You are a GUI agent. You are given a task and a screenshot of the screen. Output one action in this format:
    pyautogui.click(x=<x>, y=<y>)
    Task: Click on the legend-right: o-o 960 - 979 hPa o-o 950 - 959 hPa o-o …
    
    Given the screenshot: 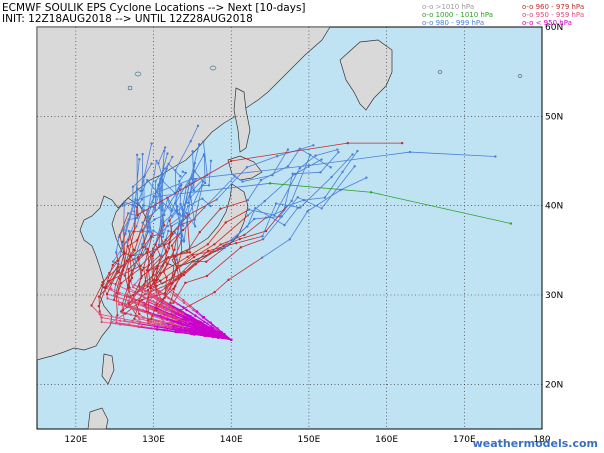 What is the action you would take?
    pyautogui.click(x=553, y=15)
    